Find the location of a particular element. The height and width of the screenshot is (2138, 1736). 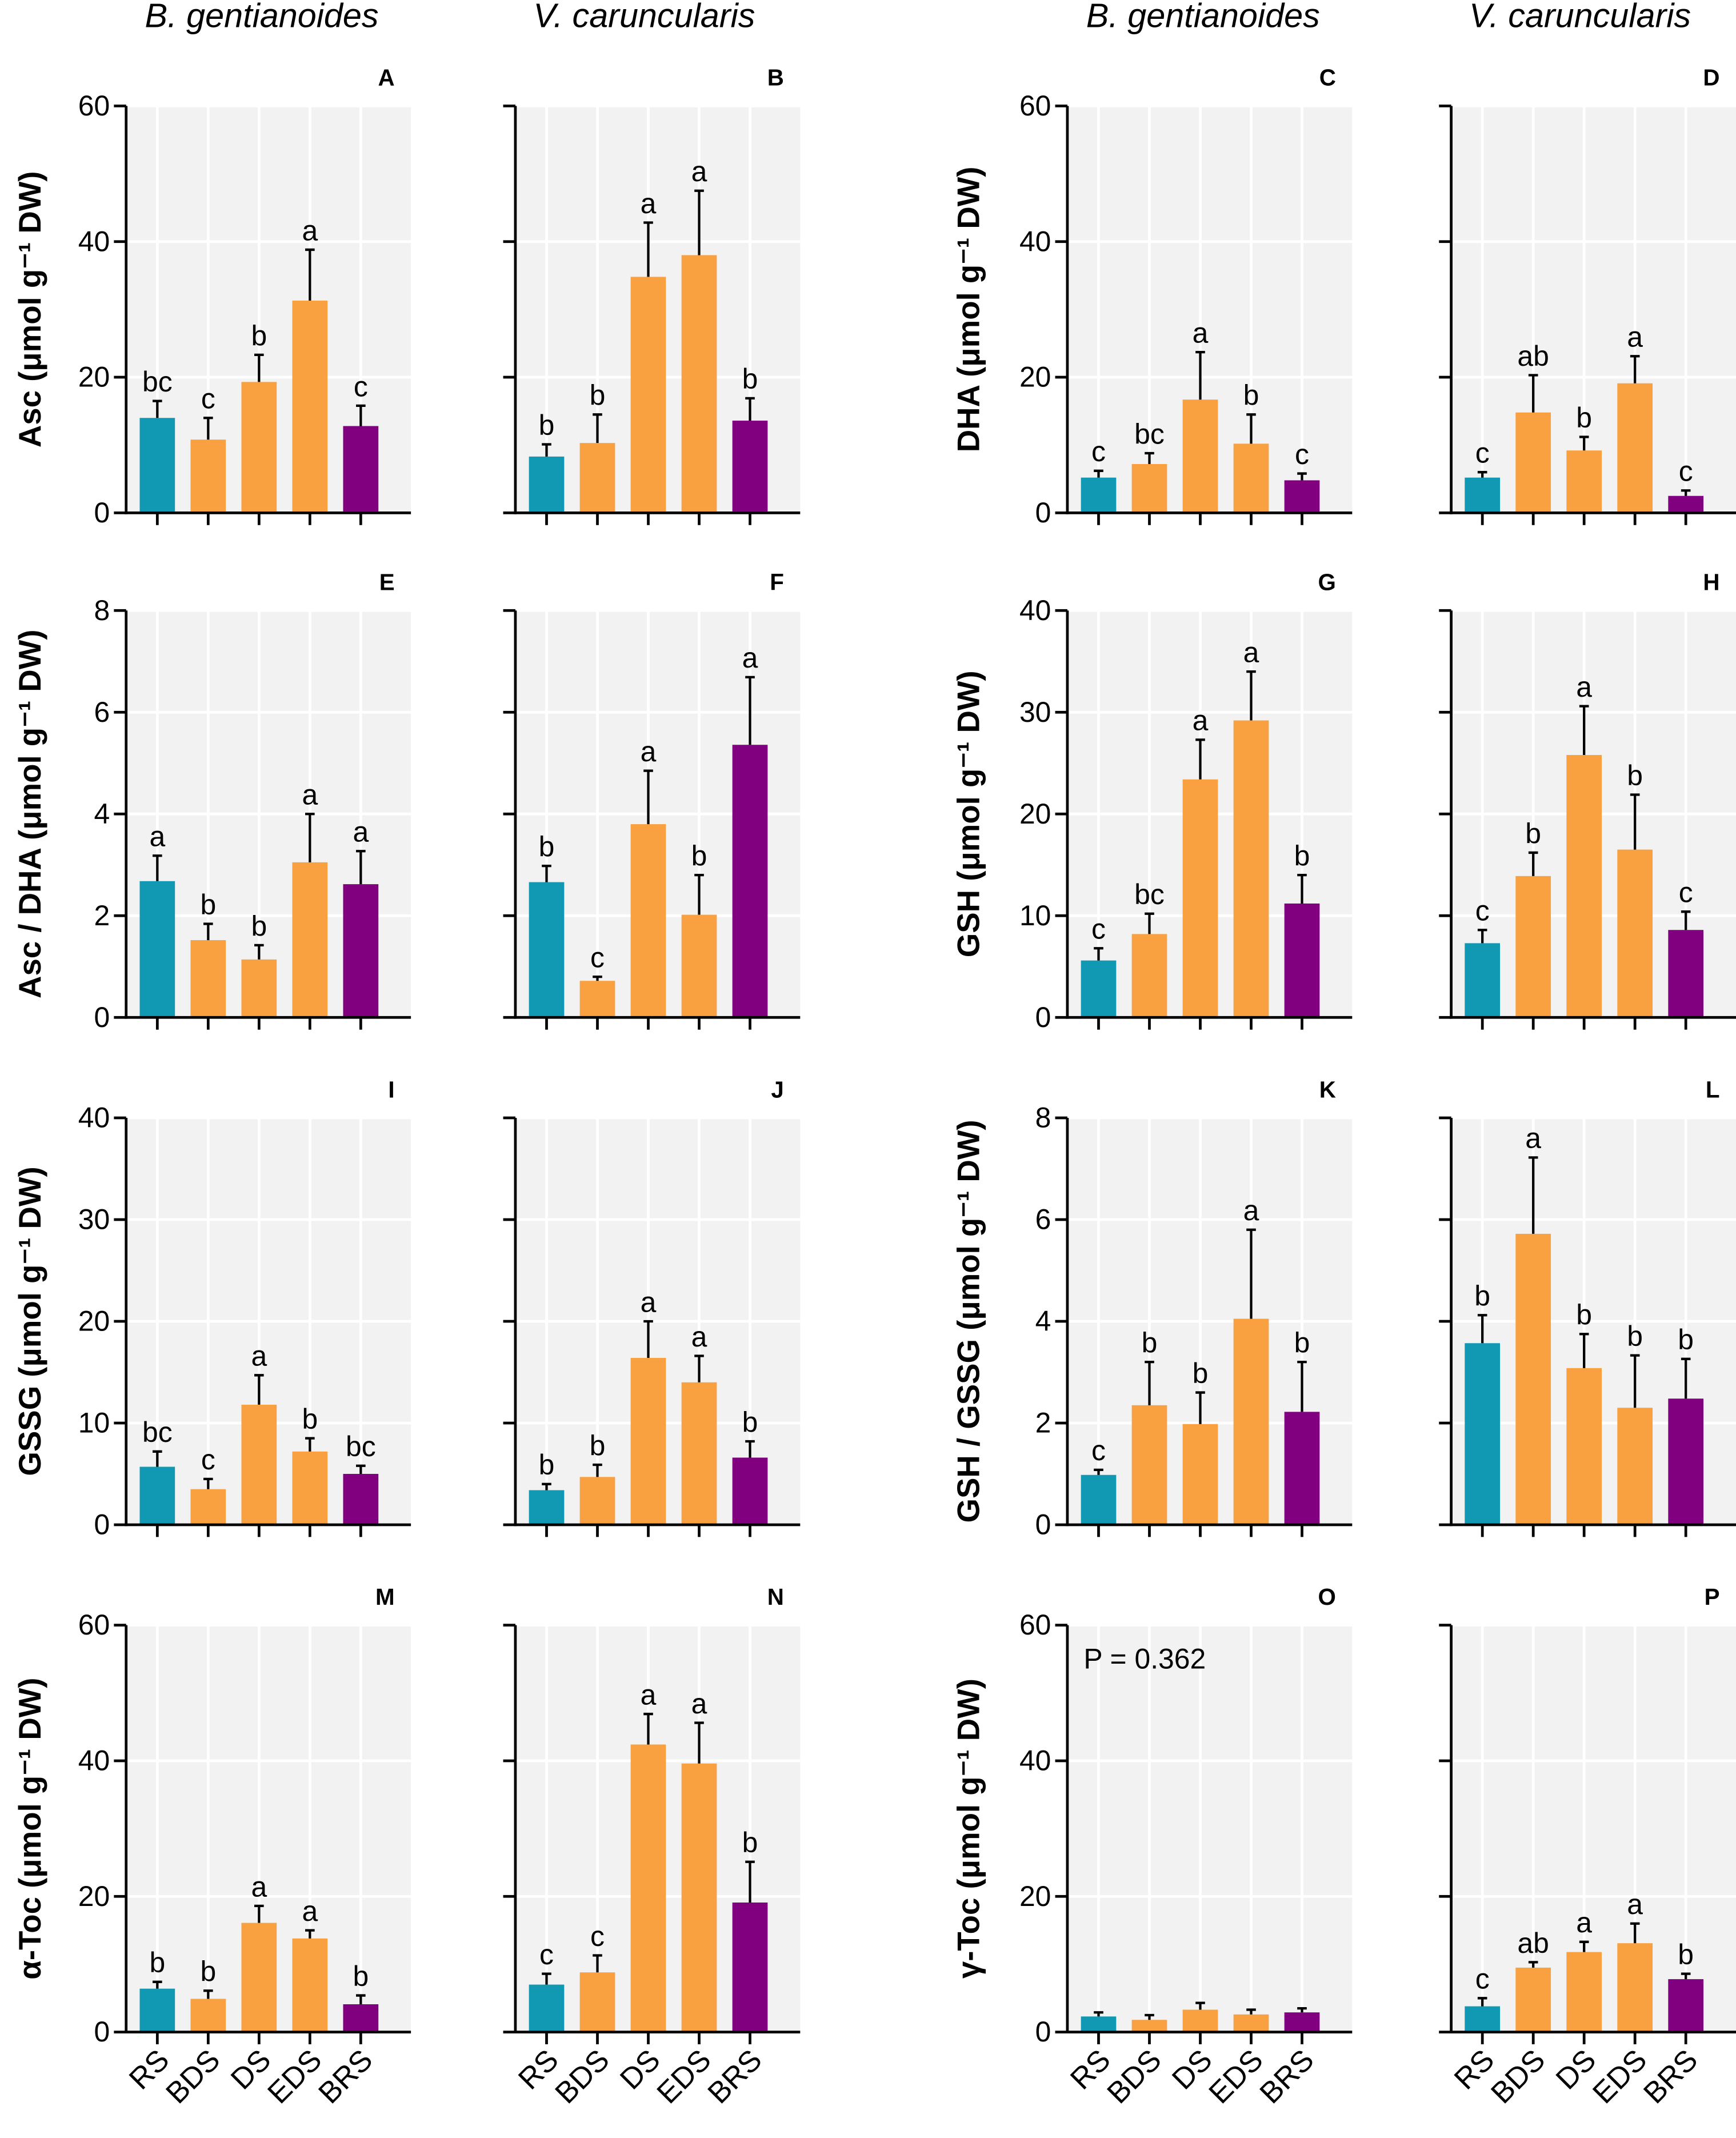

panel-l: b a b b b L is located at coordinates (1587, 1307).